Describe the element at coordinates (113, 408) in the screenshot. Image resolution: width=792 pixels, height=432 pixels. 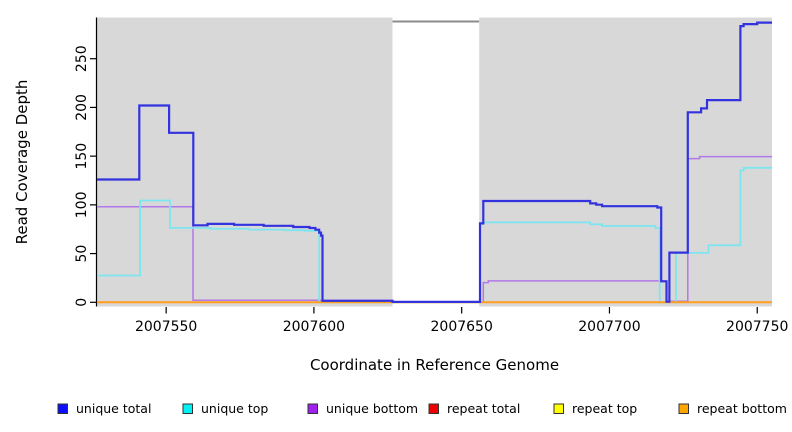
I see `legend-label-unique-total: unique total` at that location.